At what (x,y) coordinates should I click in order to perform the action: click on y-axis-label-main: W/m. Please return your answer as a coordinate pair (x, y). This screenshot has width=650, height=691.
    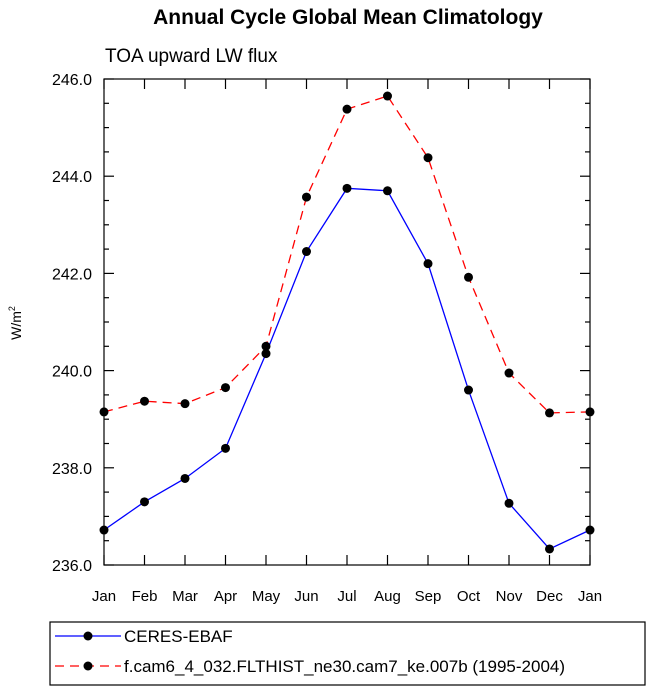
    Looking at the image, I should click on (16, 325).